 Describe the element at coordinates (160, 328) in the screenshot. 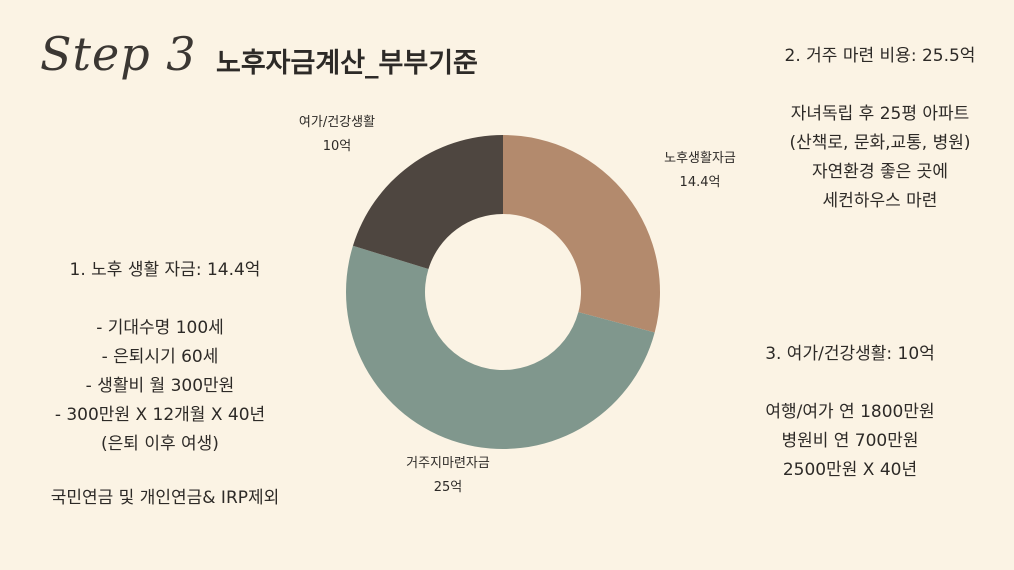

I see `detail-line: - 기대수명 100세` at that location.